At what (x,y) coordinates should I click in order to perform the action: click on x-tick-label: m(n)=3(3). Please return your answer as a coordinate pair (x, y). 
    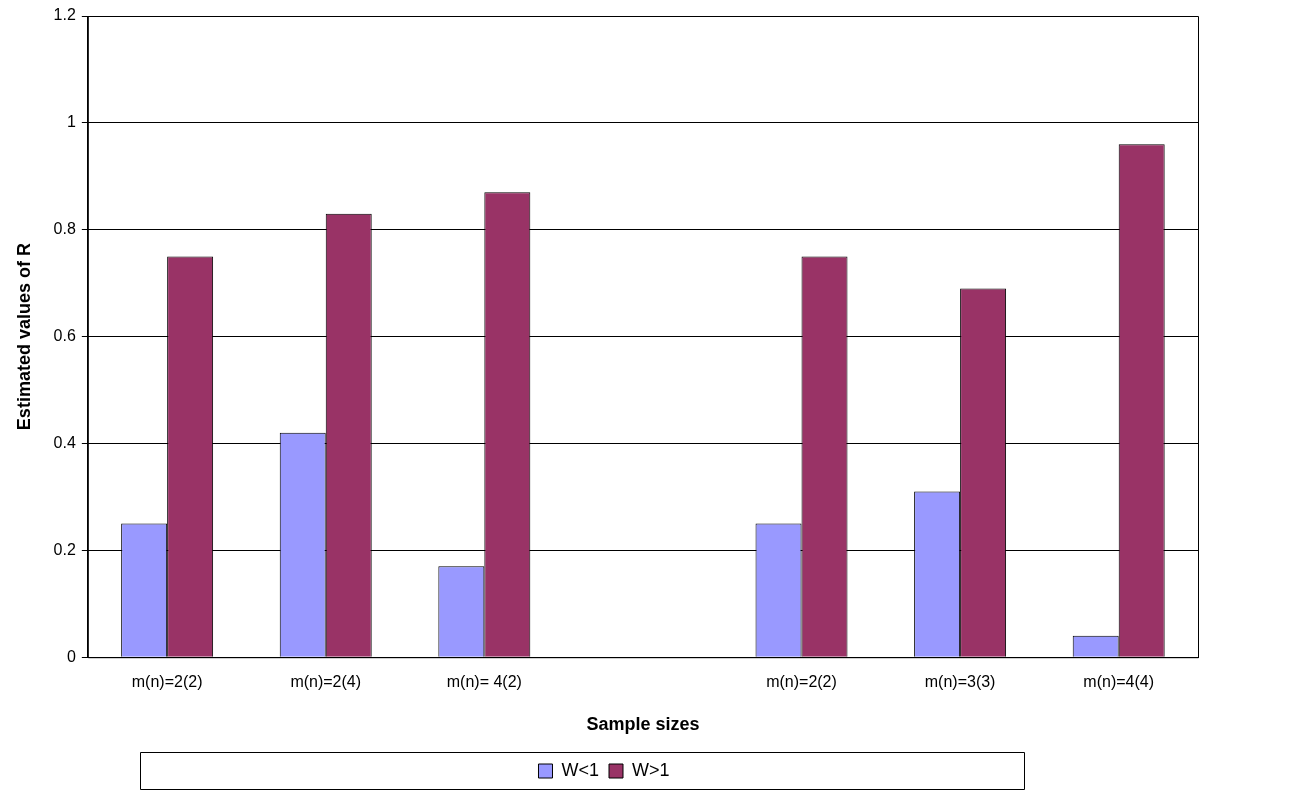
    Looking at the image, I should click on (960, 682).